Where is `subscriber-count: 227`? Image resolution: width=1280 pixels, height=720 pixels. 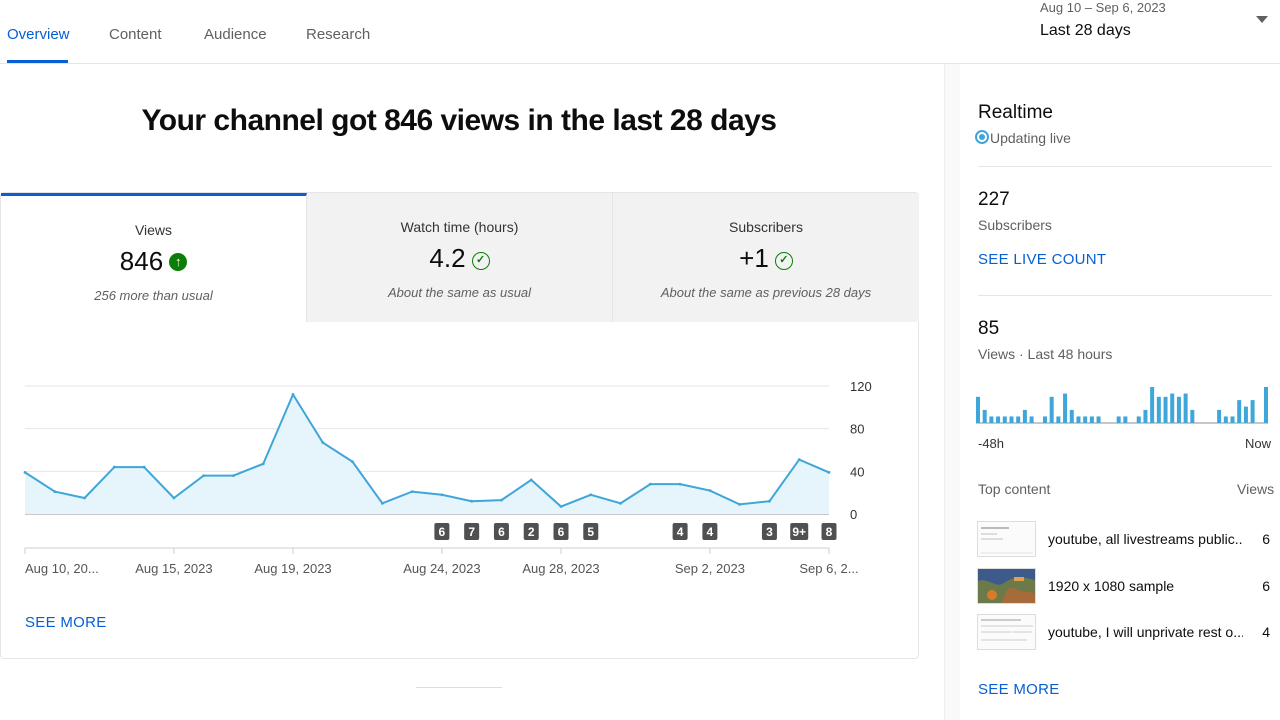
subscriber-count: 227 is located at coordinates (994, 199).